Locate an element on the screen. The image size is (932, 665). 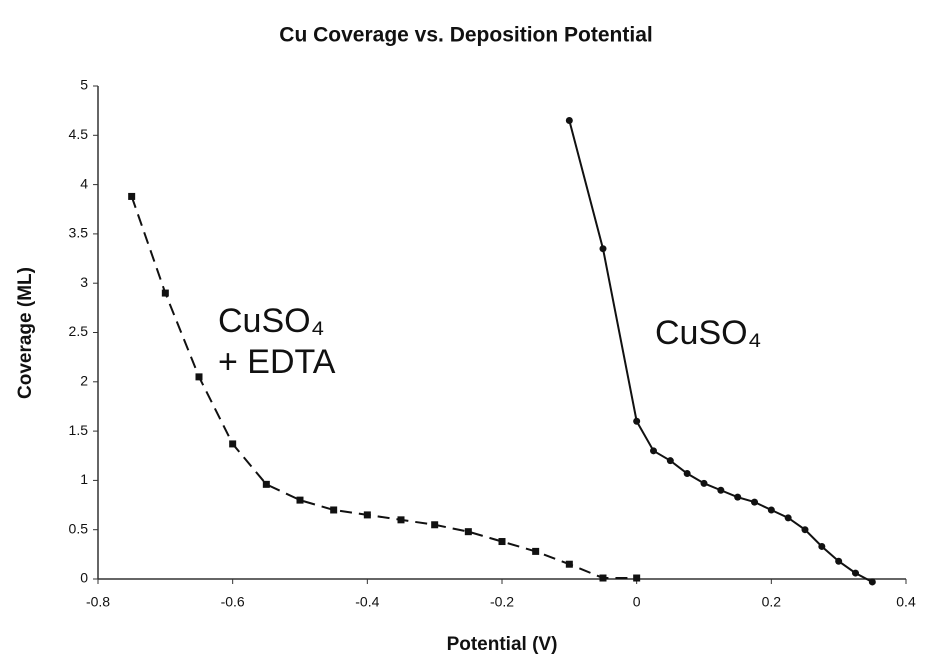
y-tick-label: 4.5 is located at coordinates (79, 134).